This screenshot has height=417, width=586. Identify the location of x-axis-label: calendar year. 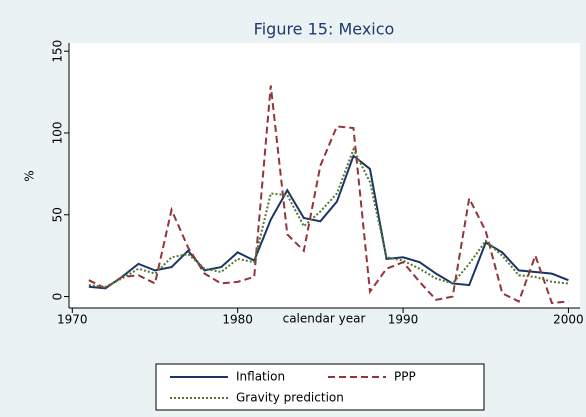
(324, 319).